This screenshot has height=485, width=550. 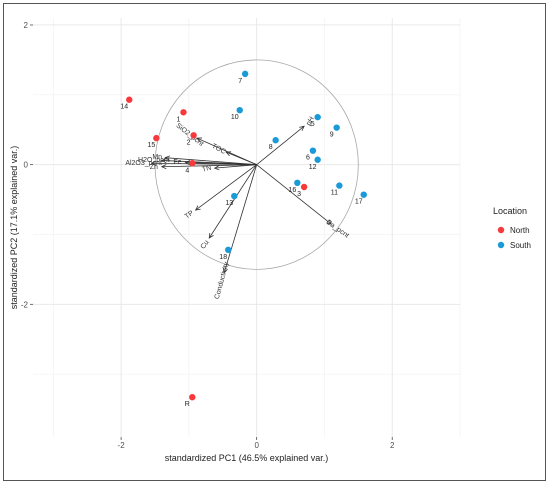 I want to click on loading-label-ph: pH, so click(x=310, y=121).